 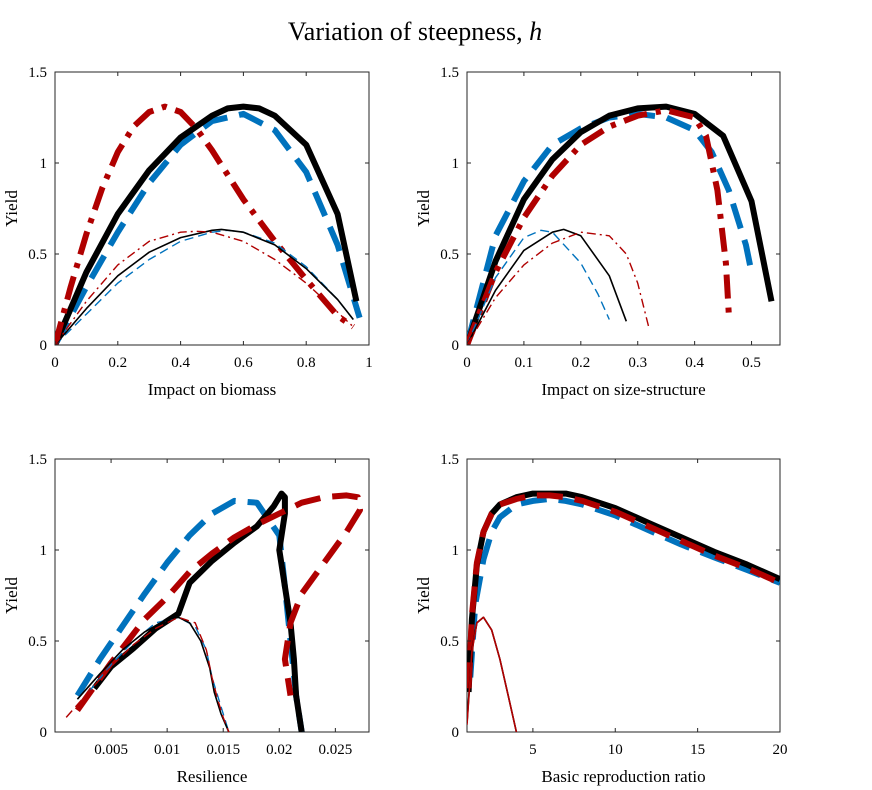 I want to click on x-tick-label: 5, so click(x=533, y=750).